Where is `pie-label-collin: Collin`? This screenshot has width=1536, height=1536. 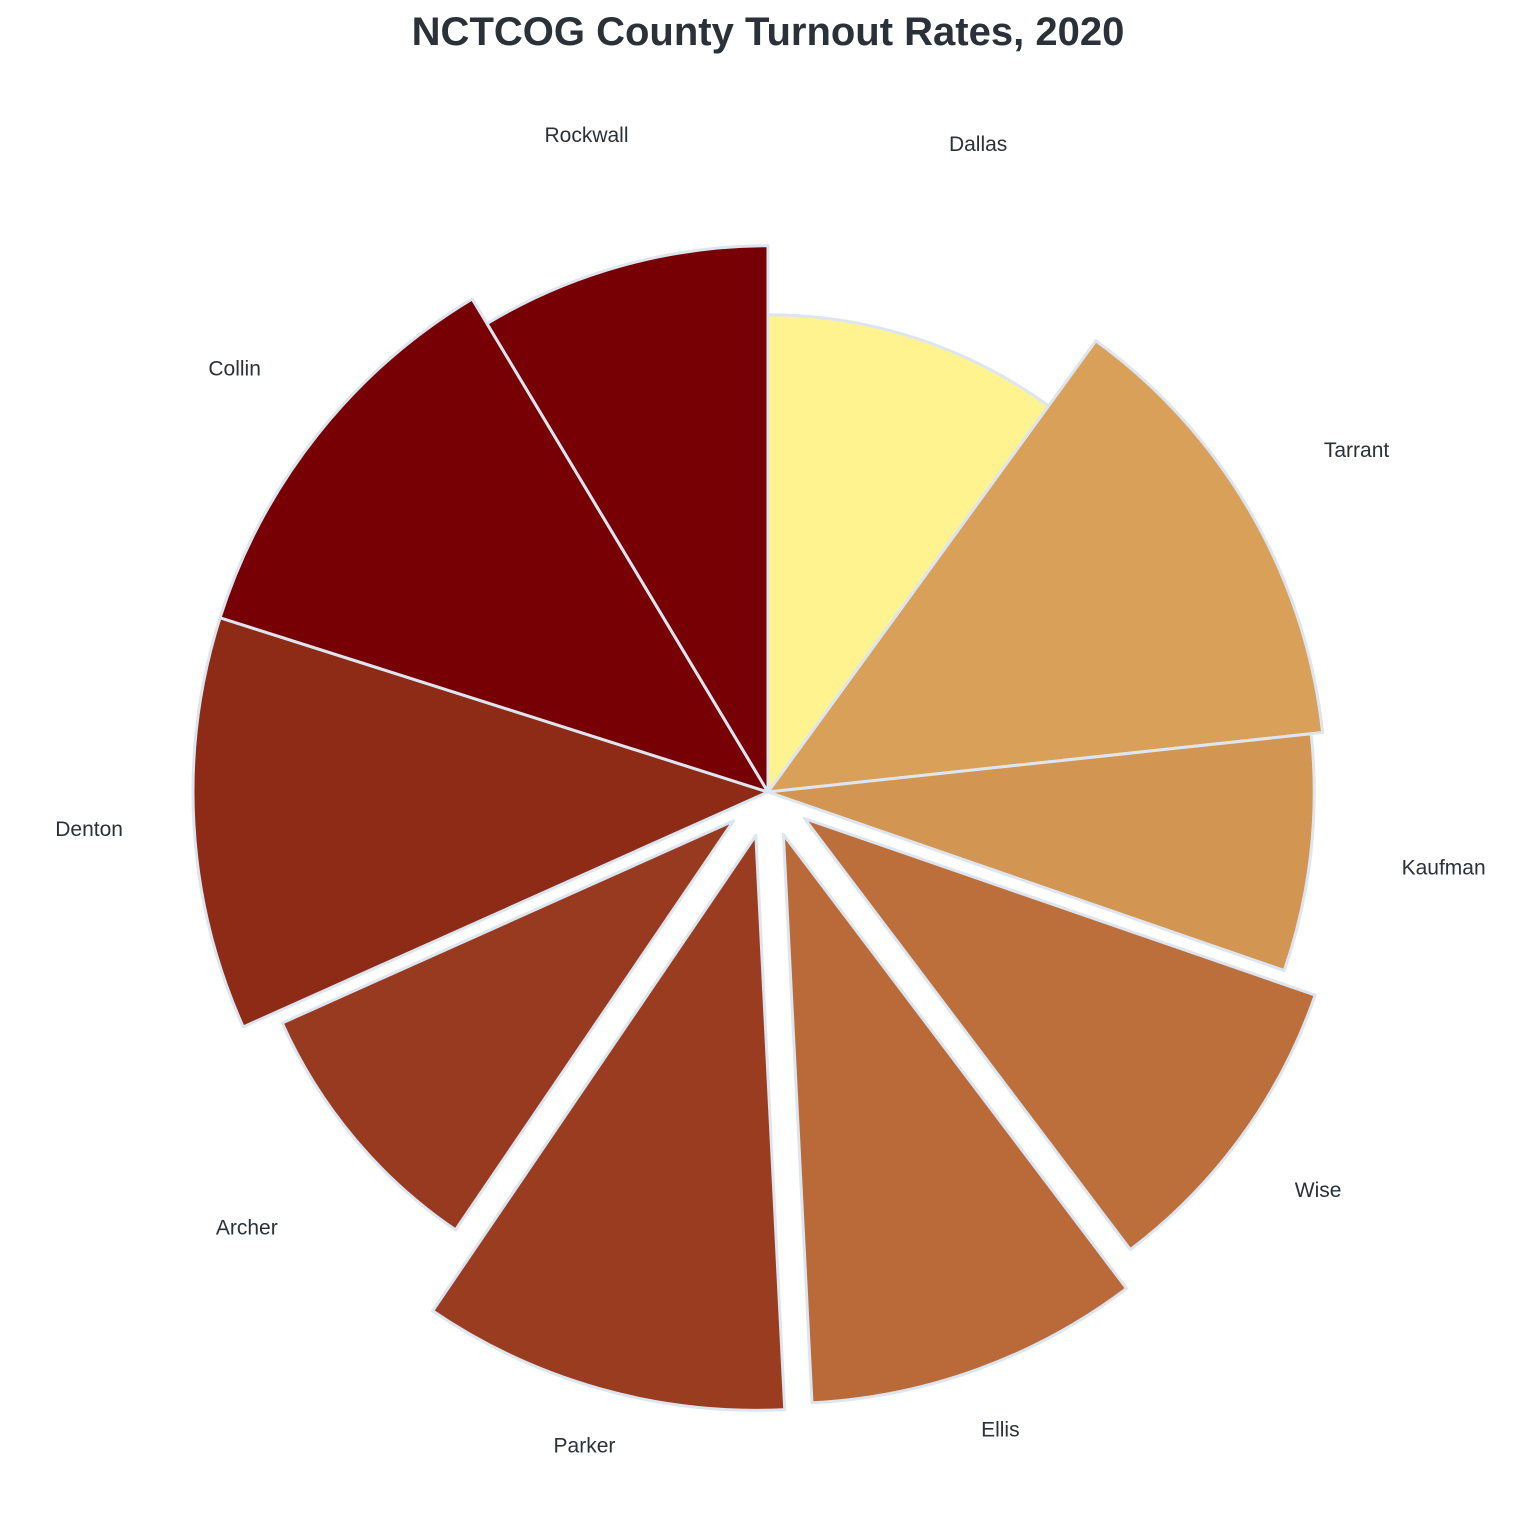 pie-label-collin: Collin is located at coordinates (234, 369).